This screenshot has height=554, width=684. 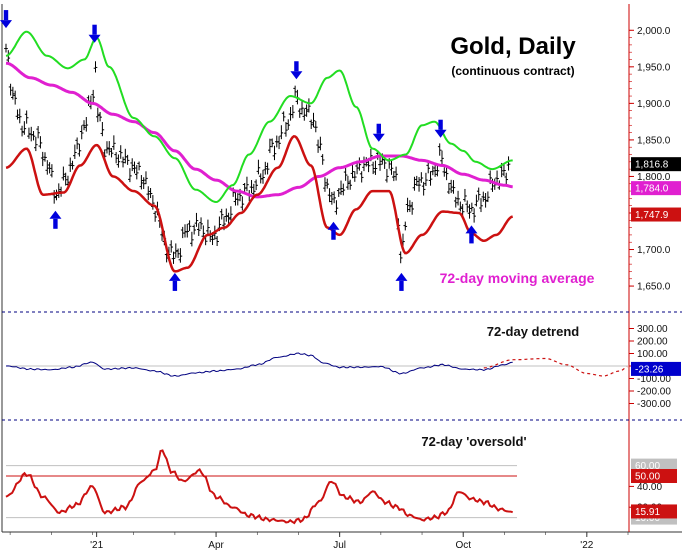 I want to click on x-tick-label: Oct, so click(x=463, y=545).